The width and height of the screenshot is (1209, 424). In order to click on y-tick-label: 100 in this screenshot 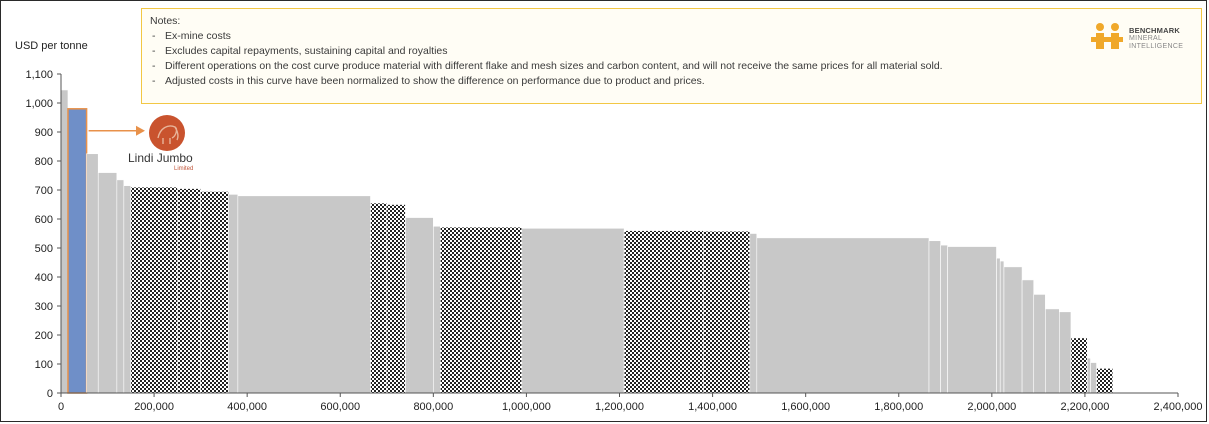, I will do `click(44, 365)`.